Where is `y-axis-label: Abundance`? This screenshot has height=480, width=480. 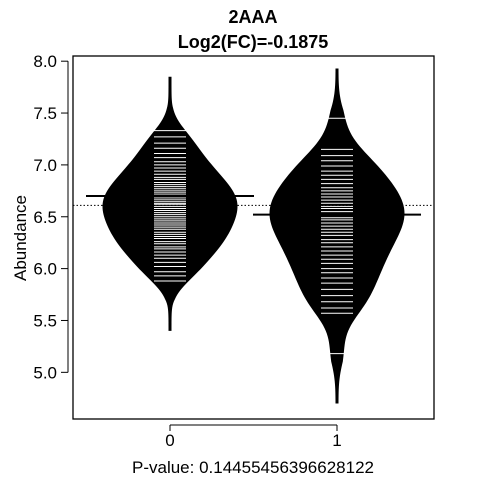 y-axis-label: Abundance is located at coordinates (20, 238).